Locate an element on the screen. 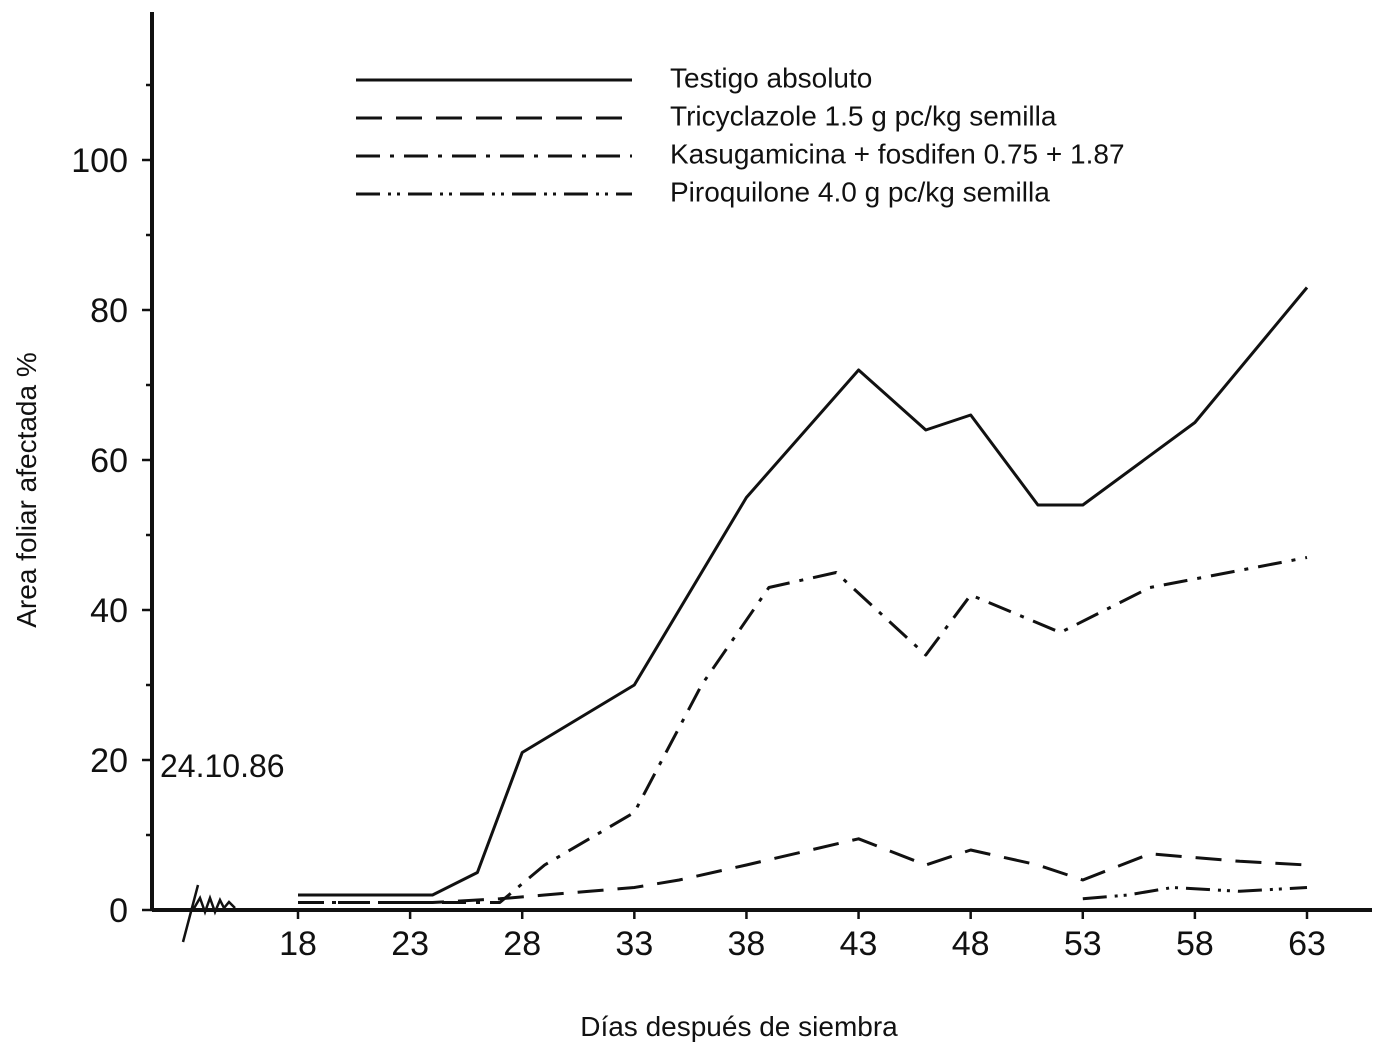 The width and height of the screenshot is (1378, 1044). y-axis-title: Area foliar afectada % is located at coordinates (26, 490).